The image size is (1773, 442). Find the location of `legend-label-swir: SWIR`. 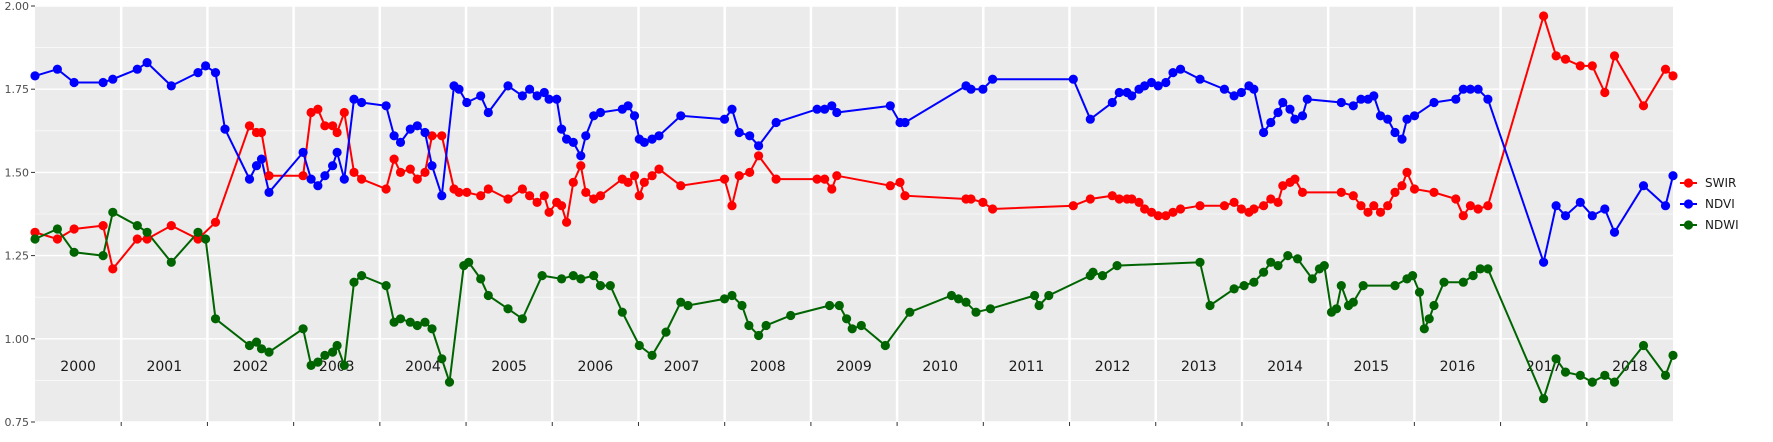

legend-label-swir: SWIR is located at coordinates (1720, 183).